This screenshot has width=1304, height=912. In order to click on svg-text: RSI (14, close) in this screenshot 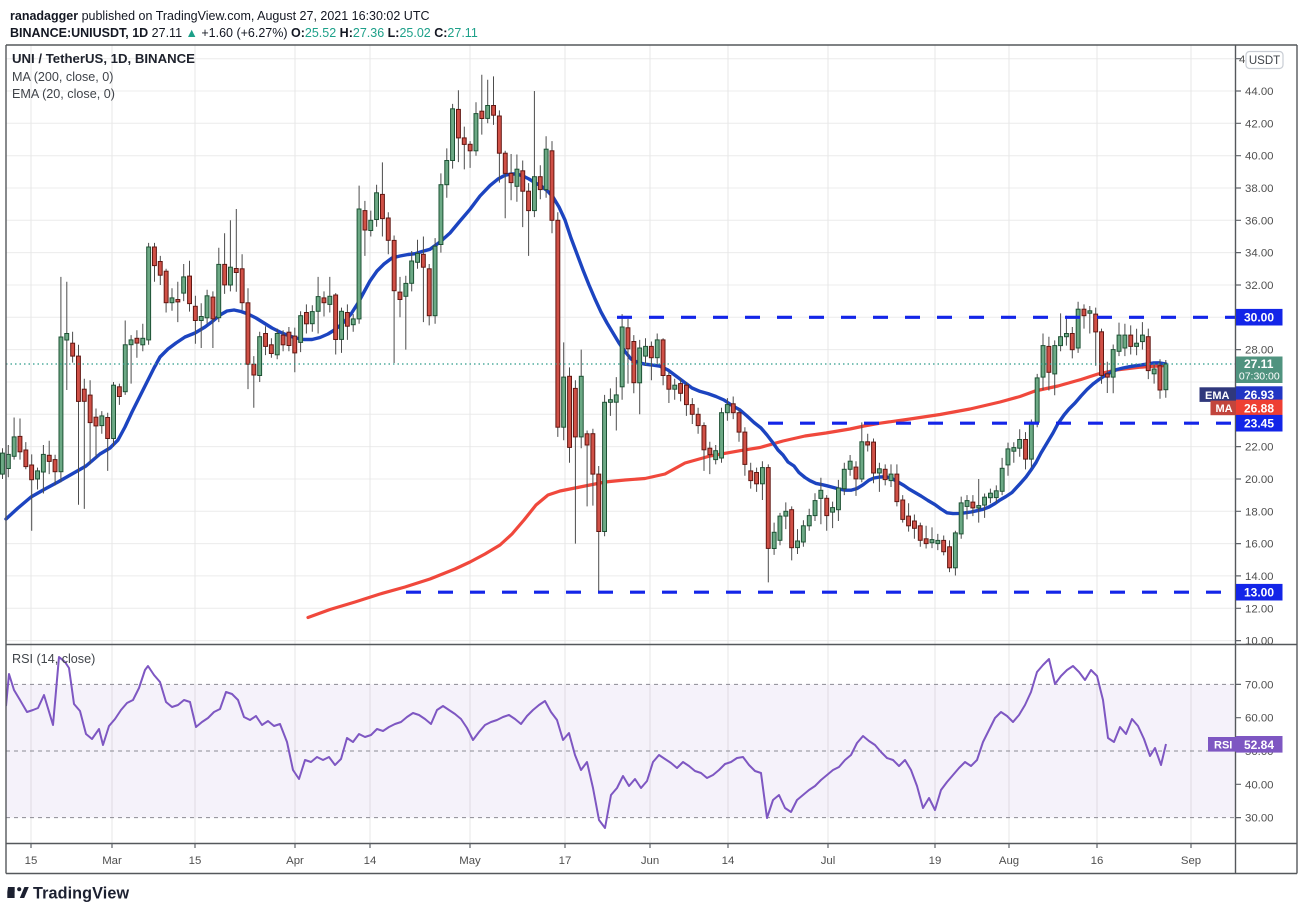, I will do `click(53, 659)`.